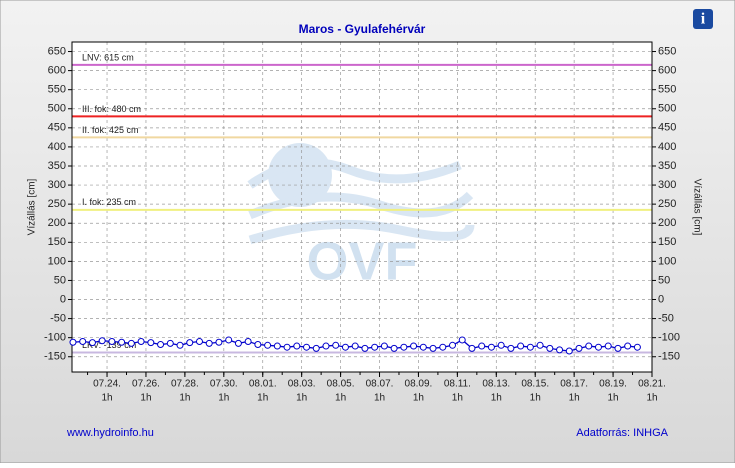 The width and height of the screenshot is (735, 468). What do you see at coordinates (57, 166) in the screenshot?
I see `y-tick-label: 350` at bounding box center [57, 166].